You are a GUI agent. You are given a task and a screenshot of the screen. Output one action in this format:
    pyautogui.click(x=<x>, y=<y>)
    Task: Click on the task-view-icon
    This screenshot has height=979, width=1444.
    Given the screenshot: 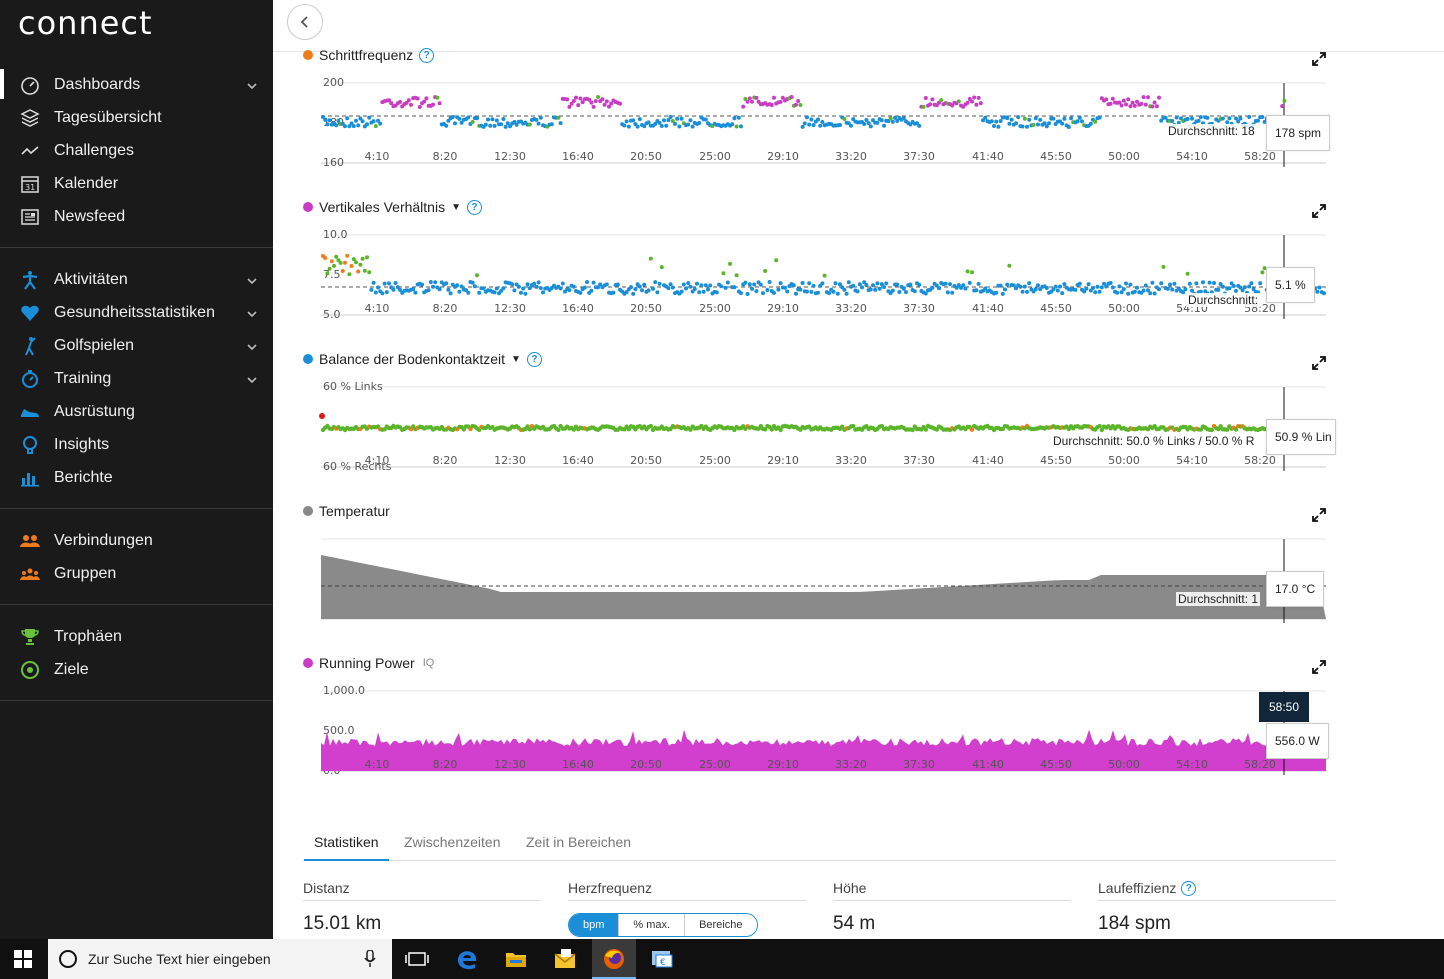 What is the action you would take?
    pyautogui.click(x=417, y=959)
    